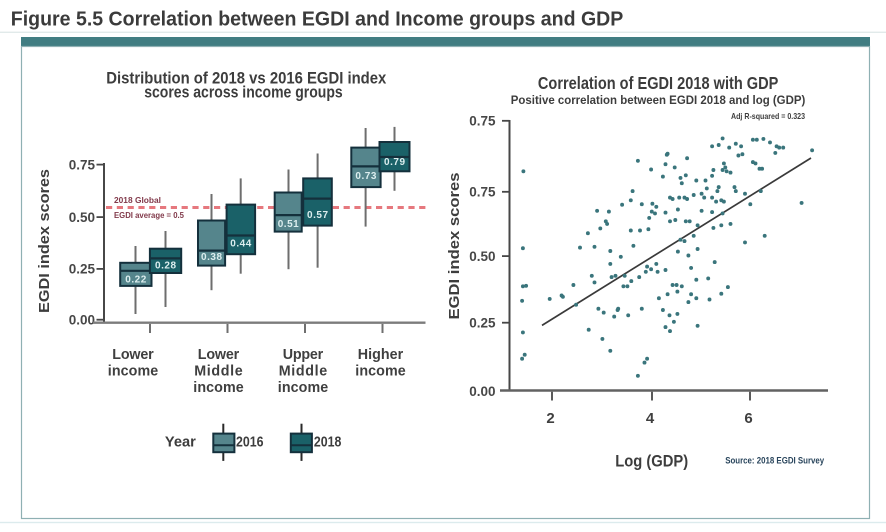 The image size is (886, 532). I want to click on svg-text: 0.51, so click(288, 224).